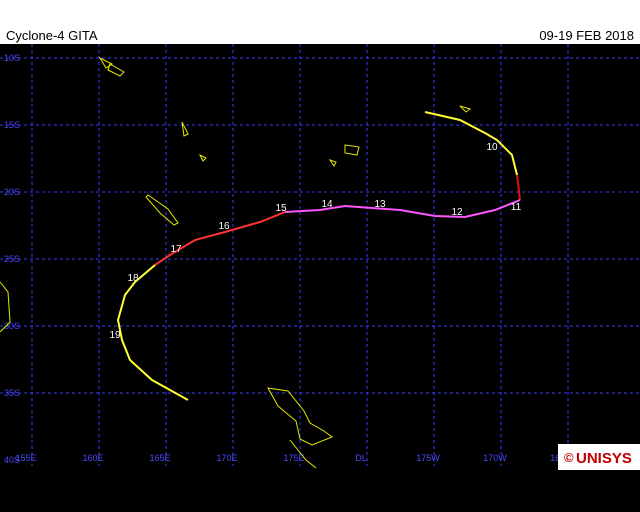  I want to click on day-label: 15, so click(281, 208).